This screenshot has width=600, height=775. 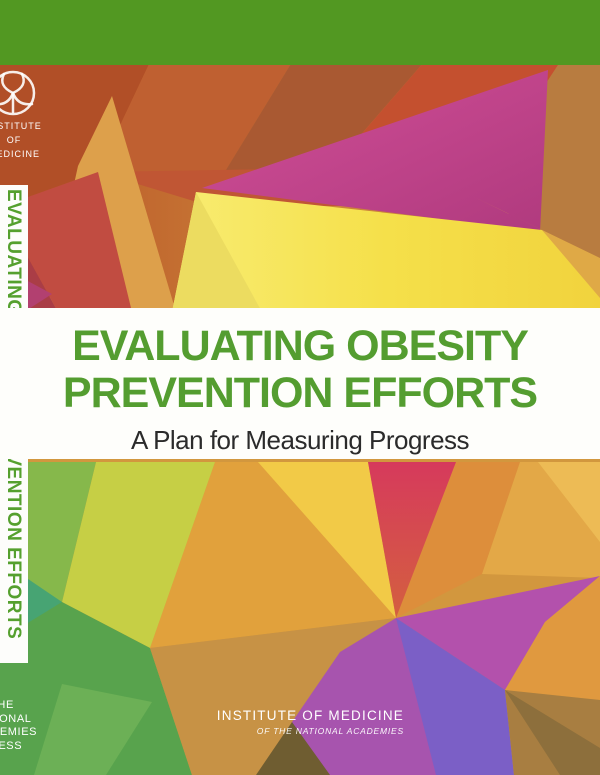 What do you see at coordinates (14, 140) in the screenshot?
I see `iom-logo-text-line: OF` at bounding box center [14, 140].